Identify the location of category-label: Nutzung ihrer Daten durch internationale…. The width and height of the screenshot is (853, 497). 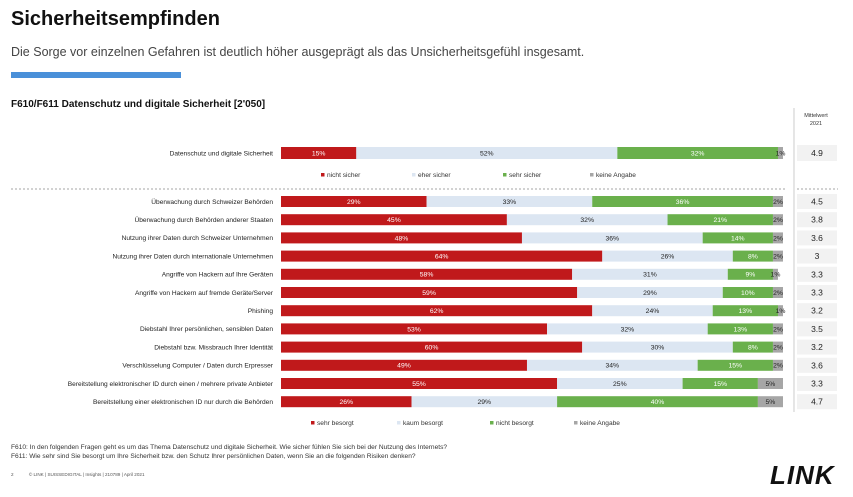
(192, 256).